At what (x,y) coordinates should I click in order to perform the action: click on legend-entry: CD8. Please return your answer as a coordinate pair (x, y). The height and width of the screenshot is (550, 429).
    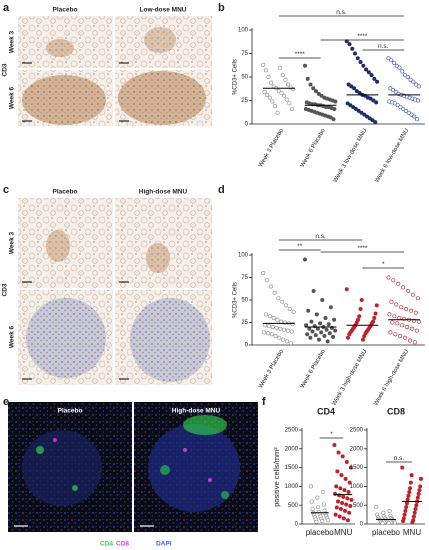
    Looking at the image, I should click on (122, 544).